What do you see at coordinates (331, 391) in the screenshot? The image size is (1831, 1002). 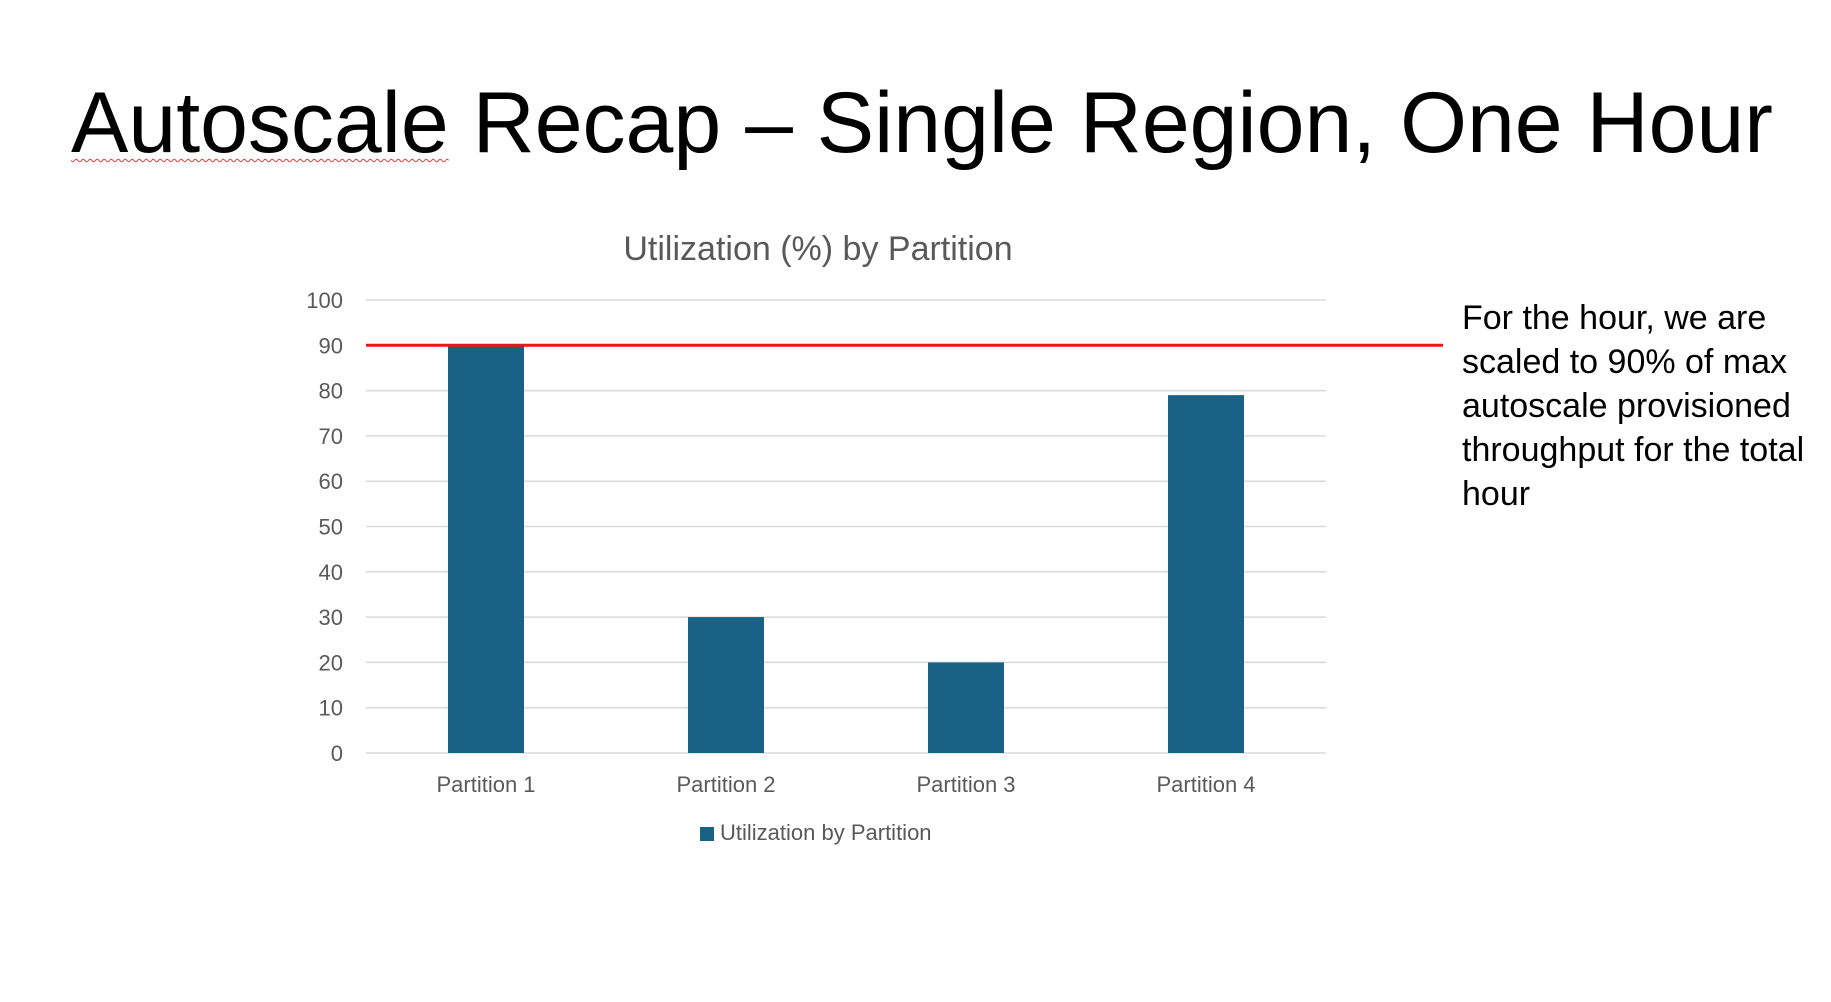 I see `y-tick-label: 80` at bounding box center [331, 391].